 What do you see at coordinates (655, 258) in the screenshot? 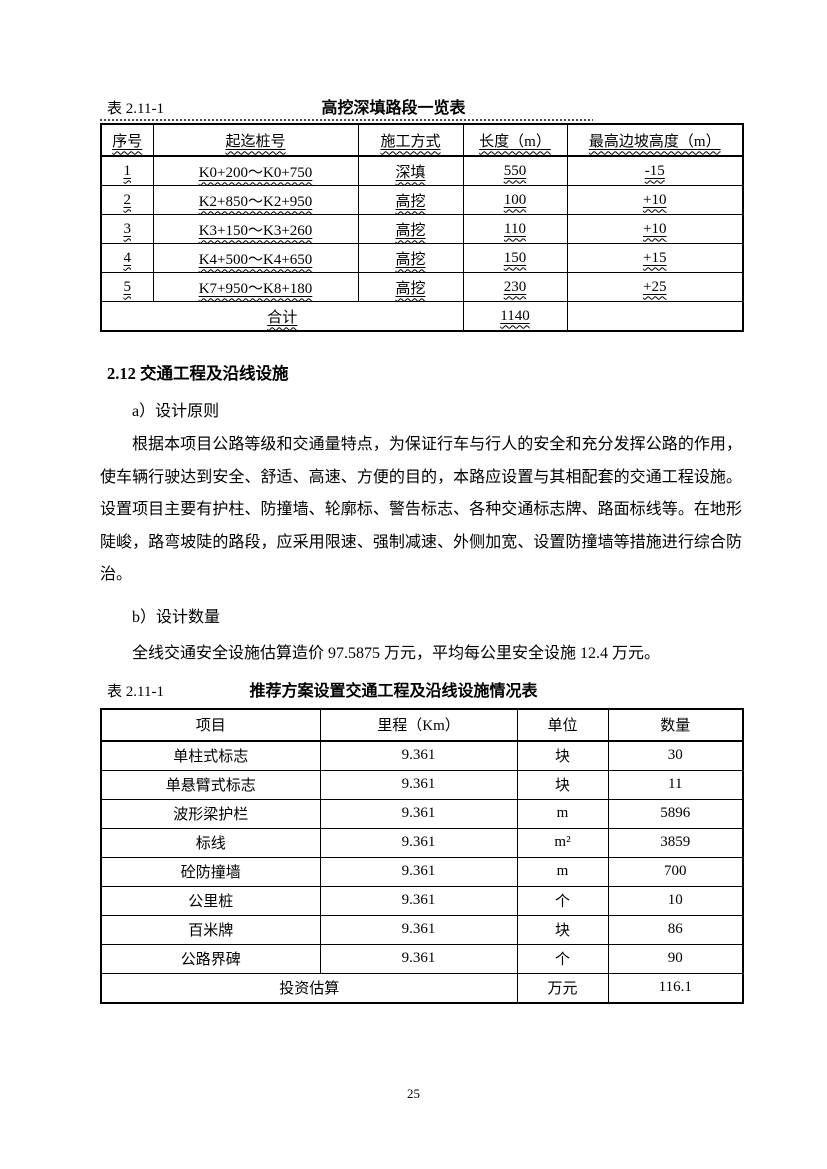
I see `table1-cell: +15` at bounding box center [655, 258].